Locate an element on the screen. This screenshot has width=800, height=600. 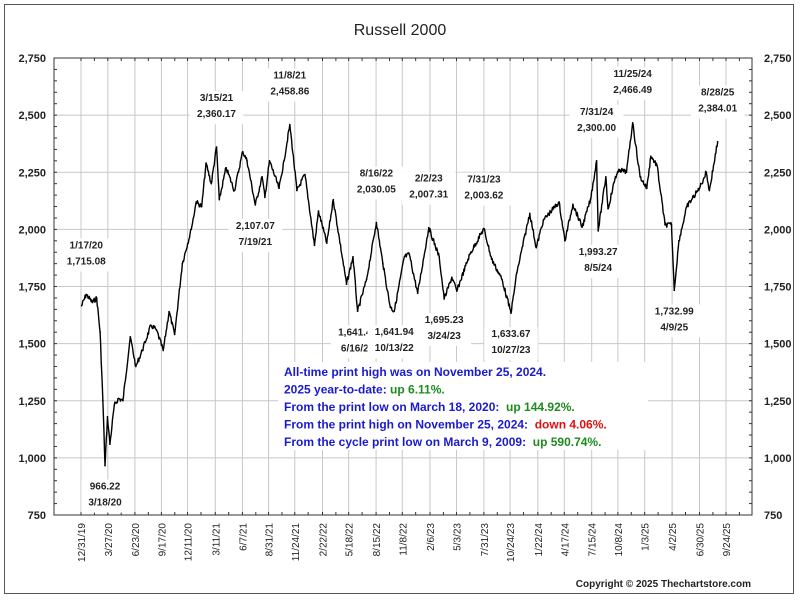
y-tick-label-left: 1,250 is located at coordinates (32, 402).